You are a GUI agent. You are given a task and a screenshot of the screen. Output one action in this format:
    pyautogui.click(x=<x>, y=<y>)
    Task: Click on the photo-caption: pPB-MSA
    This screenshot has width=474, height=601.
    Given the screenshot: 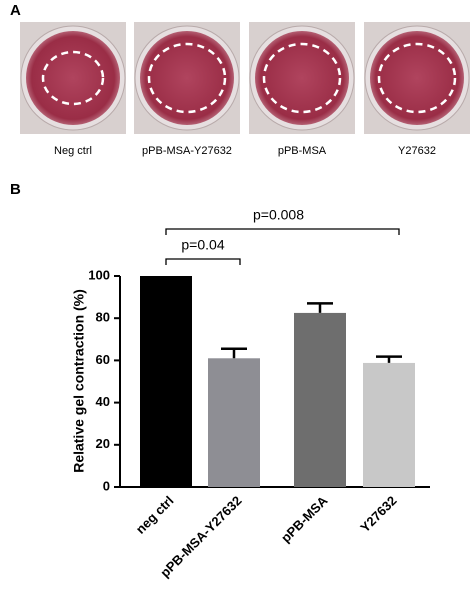 What is the action you would take?
    pyautogui.click(x=302, y=151)
    